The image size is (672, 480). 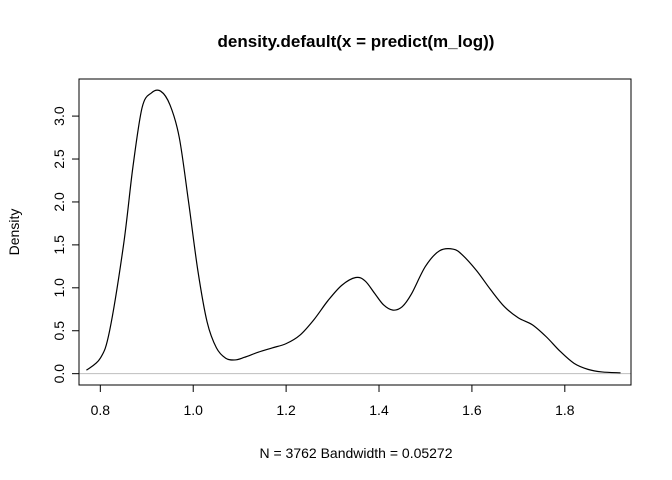 I want to click on y-axis-label: Density, so click(x=14, y=232).